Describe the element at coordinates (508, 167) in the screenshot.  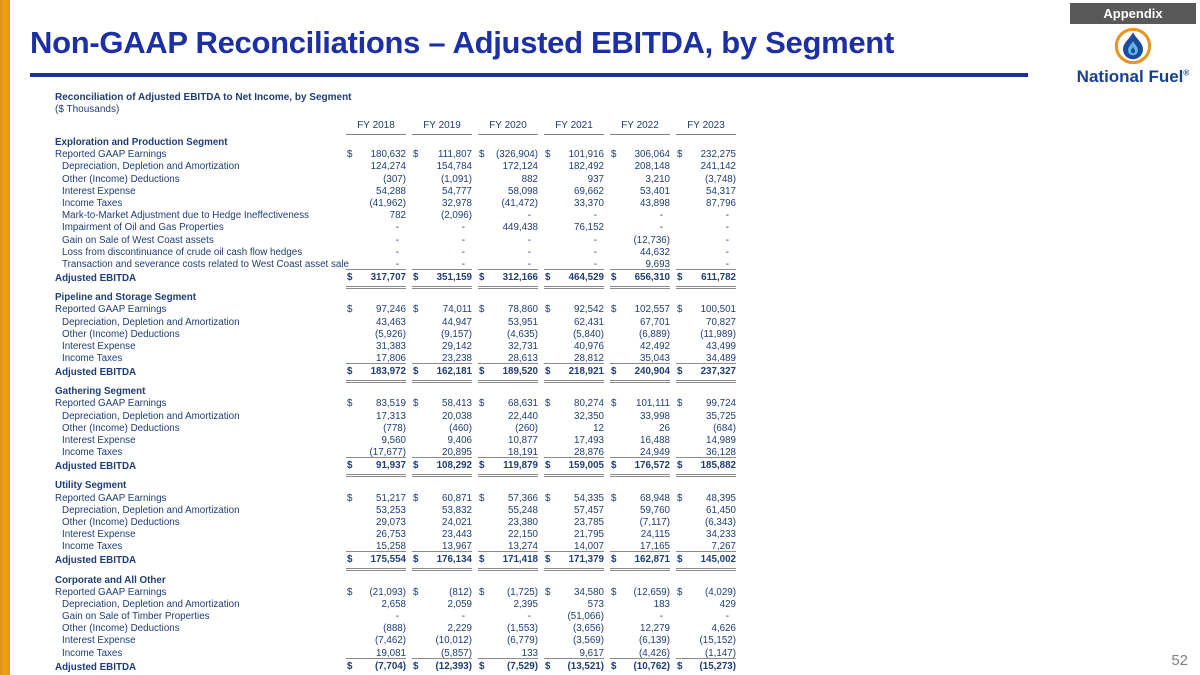
I see `value-cell: 172,124` at that location.